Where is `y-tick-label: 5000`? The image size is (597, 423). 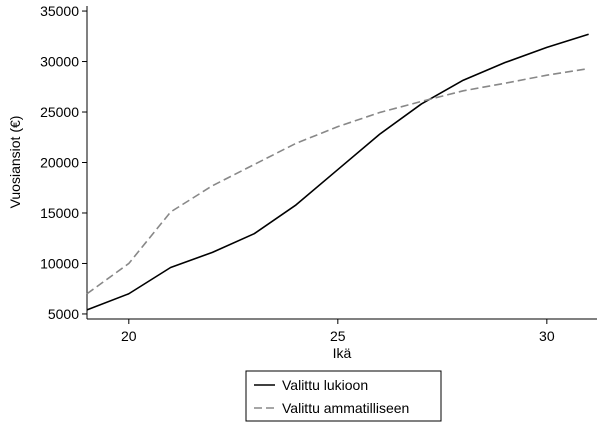 y-tick-label: 5000 is located at coordinates (63, 314).